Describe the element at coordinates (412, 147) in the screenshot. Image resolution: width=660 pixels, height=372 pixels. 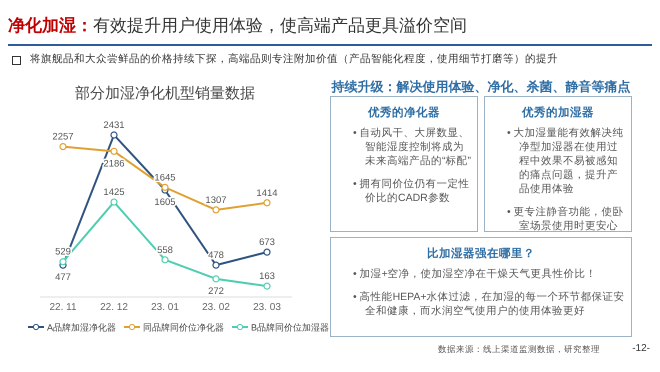
I see `text: • 自动风干、大屏数显、智能湿度控制将成为未来高端产品的“标配”` at that location.